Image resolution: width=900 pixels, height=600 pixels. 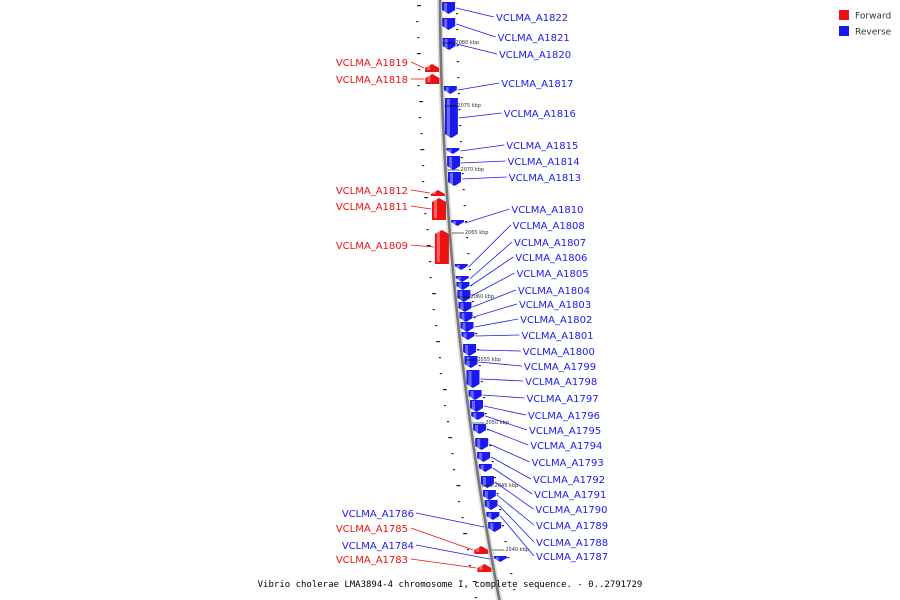 What do you see at coordinates (572, 557) in the screenshot?
I see `label-vclma-a1787: VCLMA_A1787` at bounding box center [572, 557].